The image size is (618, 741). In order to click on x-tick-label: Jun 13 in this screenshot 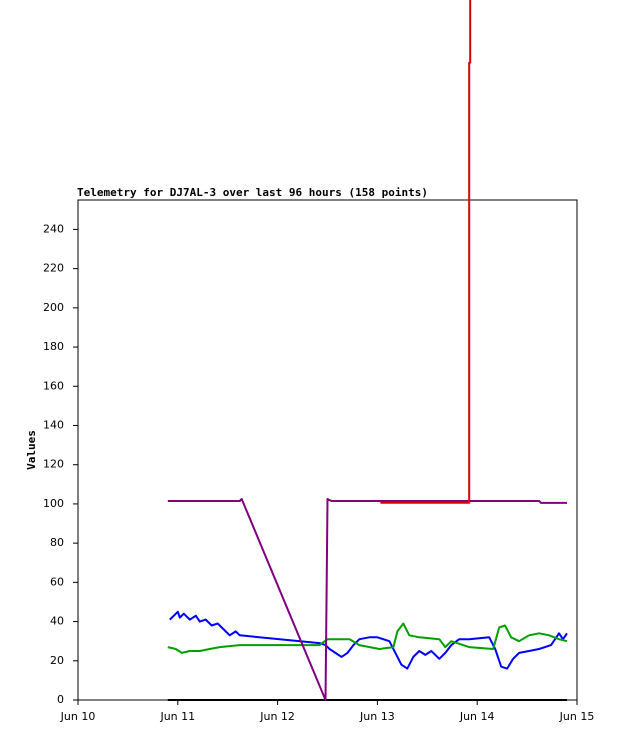, I will do `click(377, 716)`.